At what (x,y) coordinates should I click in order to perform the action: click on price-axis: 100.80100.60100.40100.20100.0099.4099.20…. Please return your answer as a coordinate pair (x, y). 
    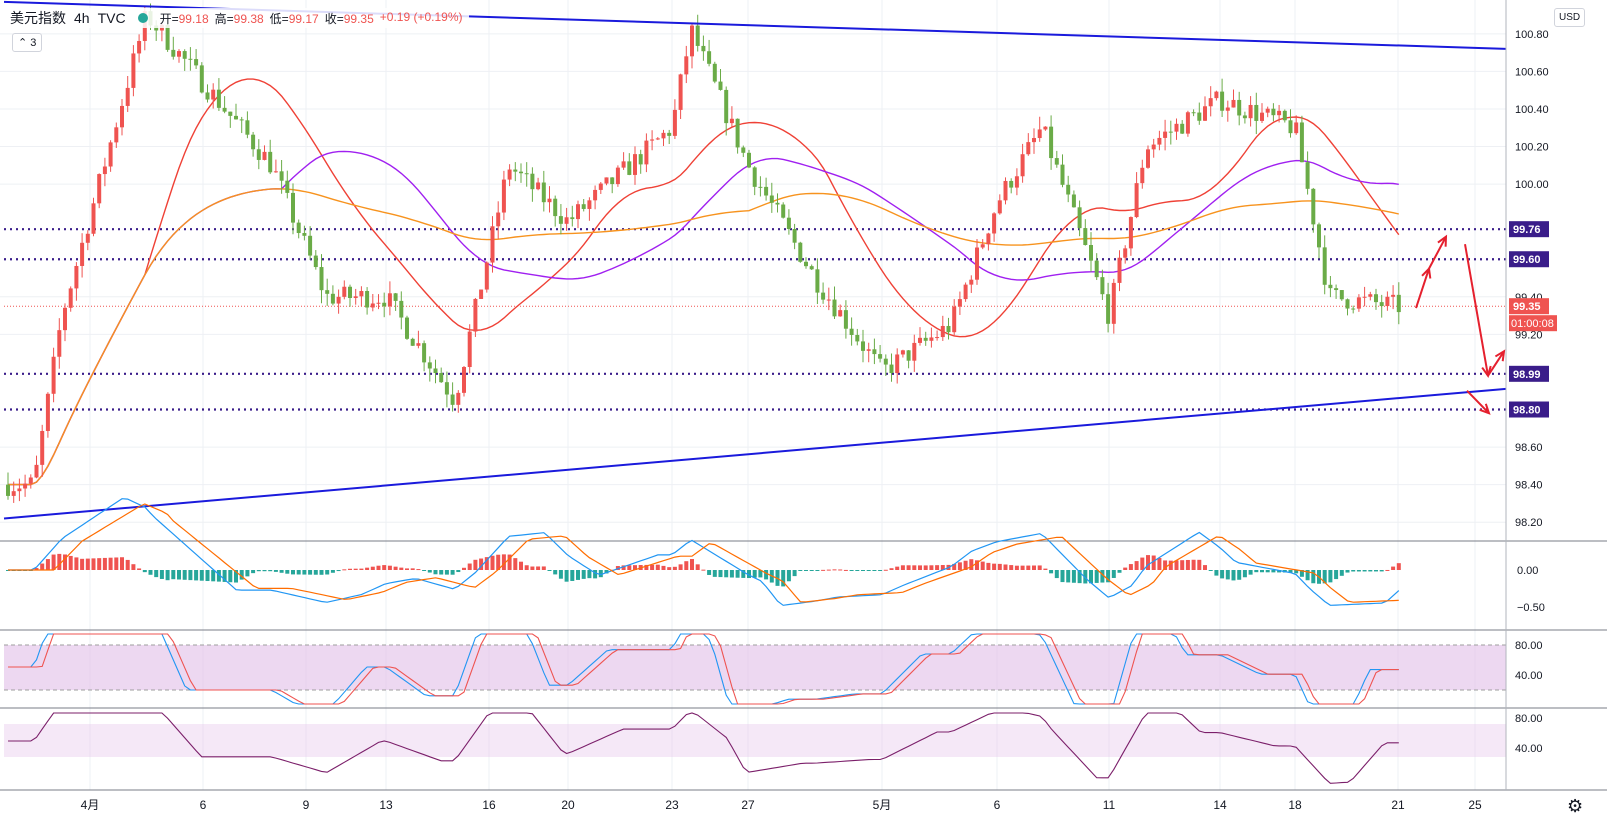
    Looking at the image, I should click on (1531, 395).